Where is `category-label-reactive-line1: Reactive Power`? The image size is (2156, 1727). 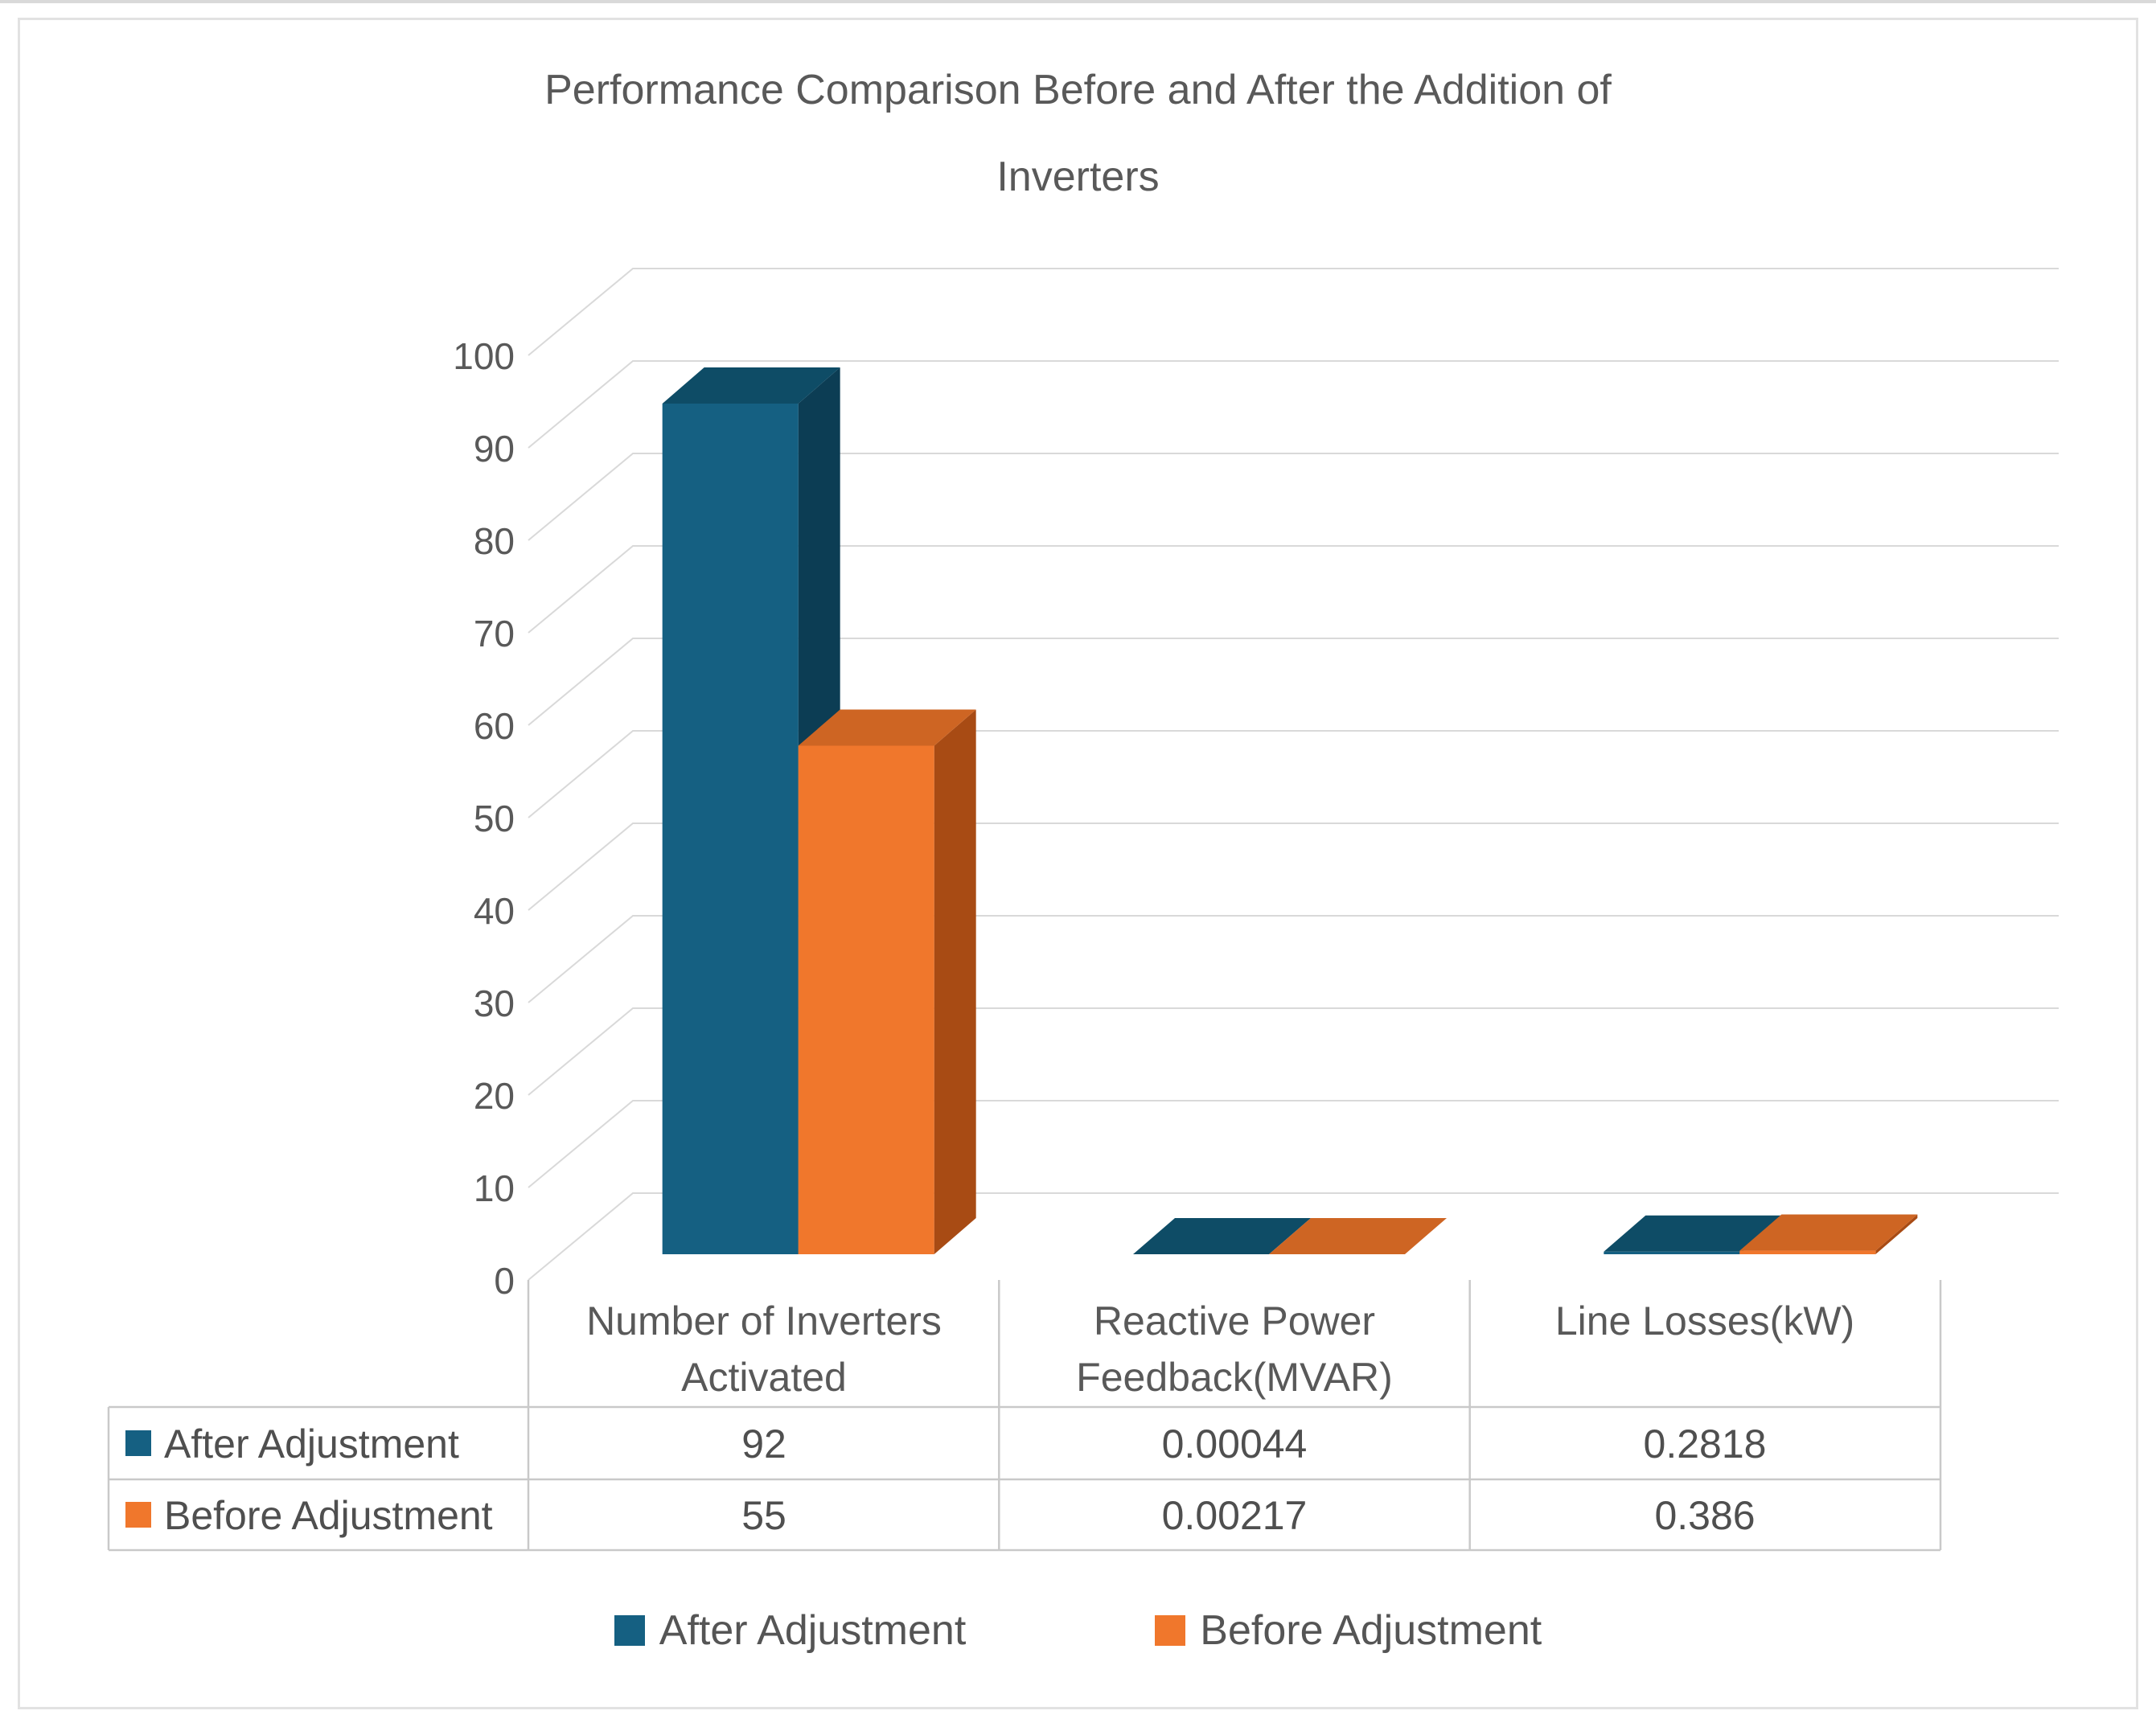
category-label-reactive-line1: Reactive Power is located at coordinates (1234, 1320).